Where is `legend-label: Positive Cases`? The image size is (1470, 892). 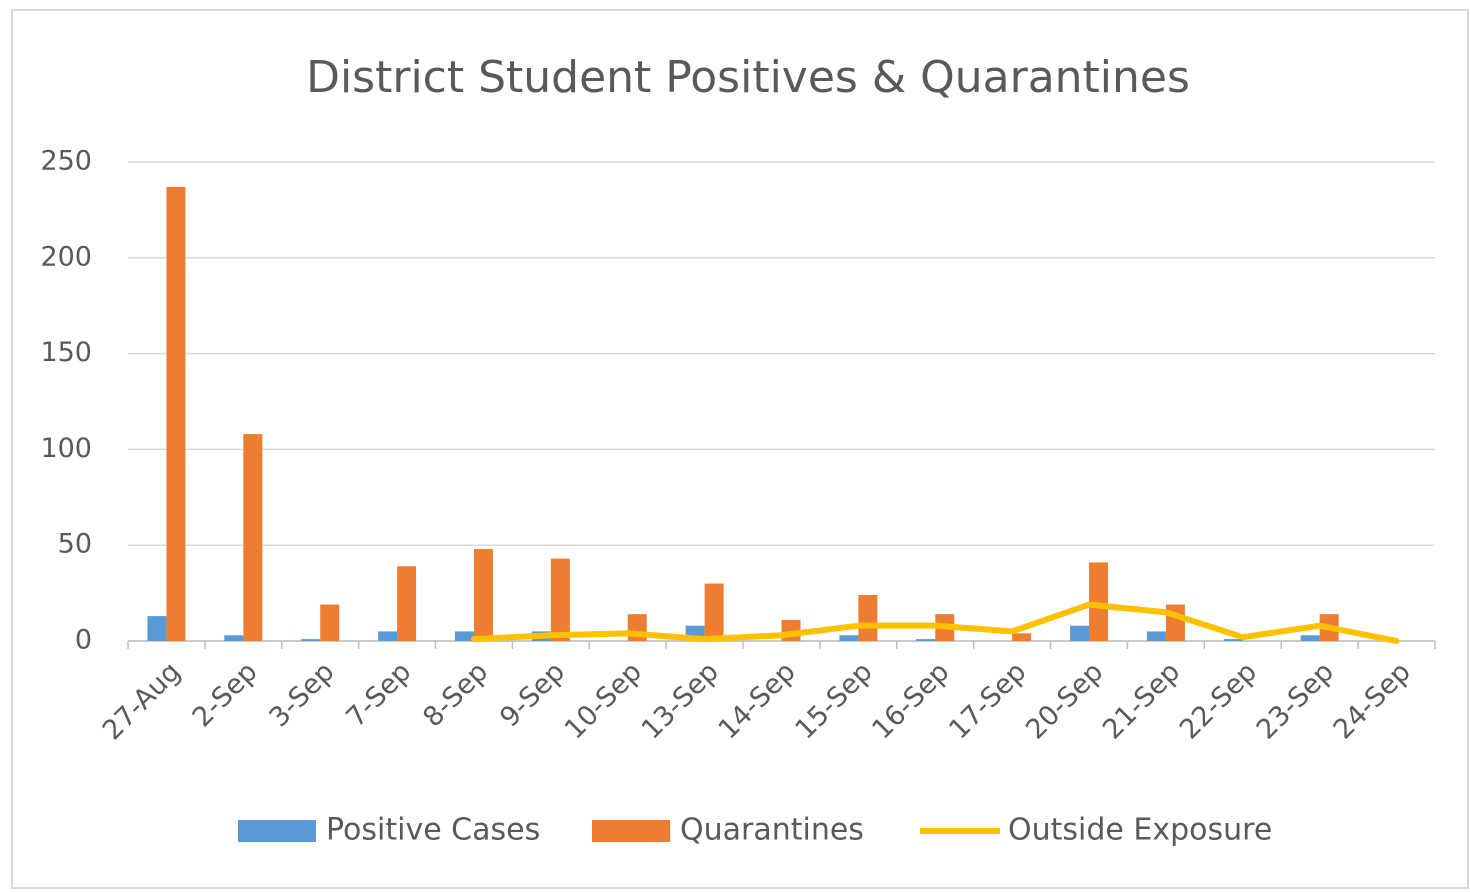
legend-label: Positive Cases is located at coordinates (433, 830).